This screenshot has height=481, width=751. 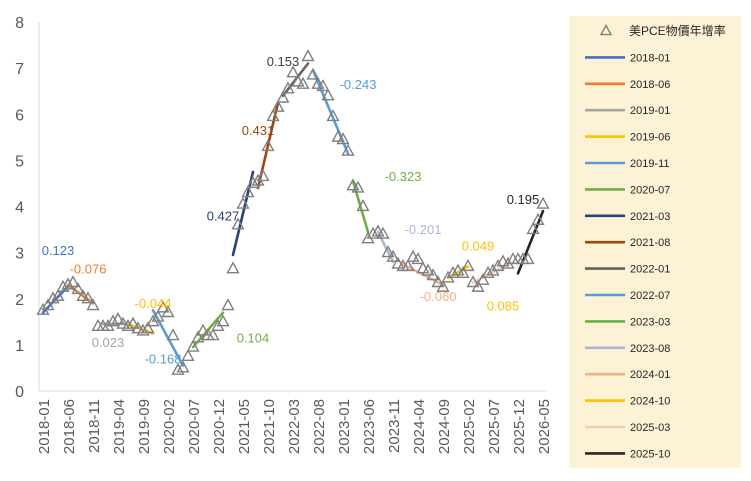 I want to click on slope-label: 0.195, so click(x=523, y=199).